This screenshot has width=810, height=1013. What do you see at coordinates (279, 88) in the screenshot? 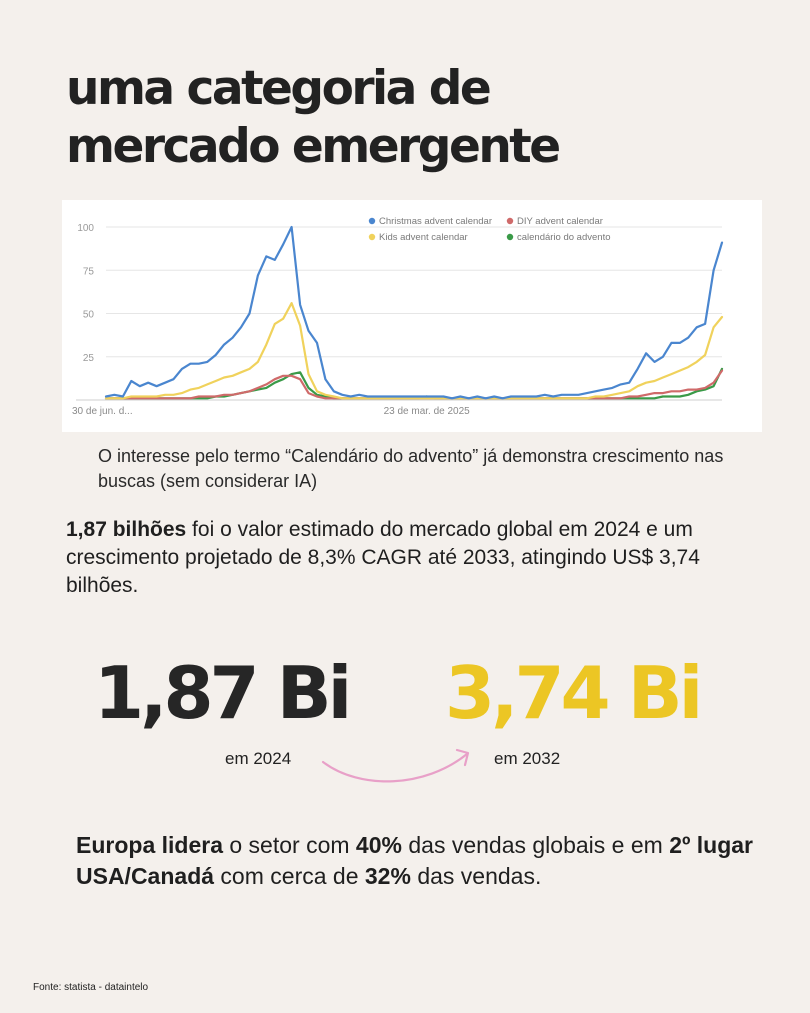
I see `title-line-1: uma categoria de` at bounding box center [279, 88].